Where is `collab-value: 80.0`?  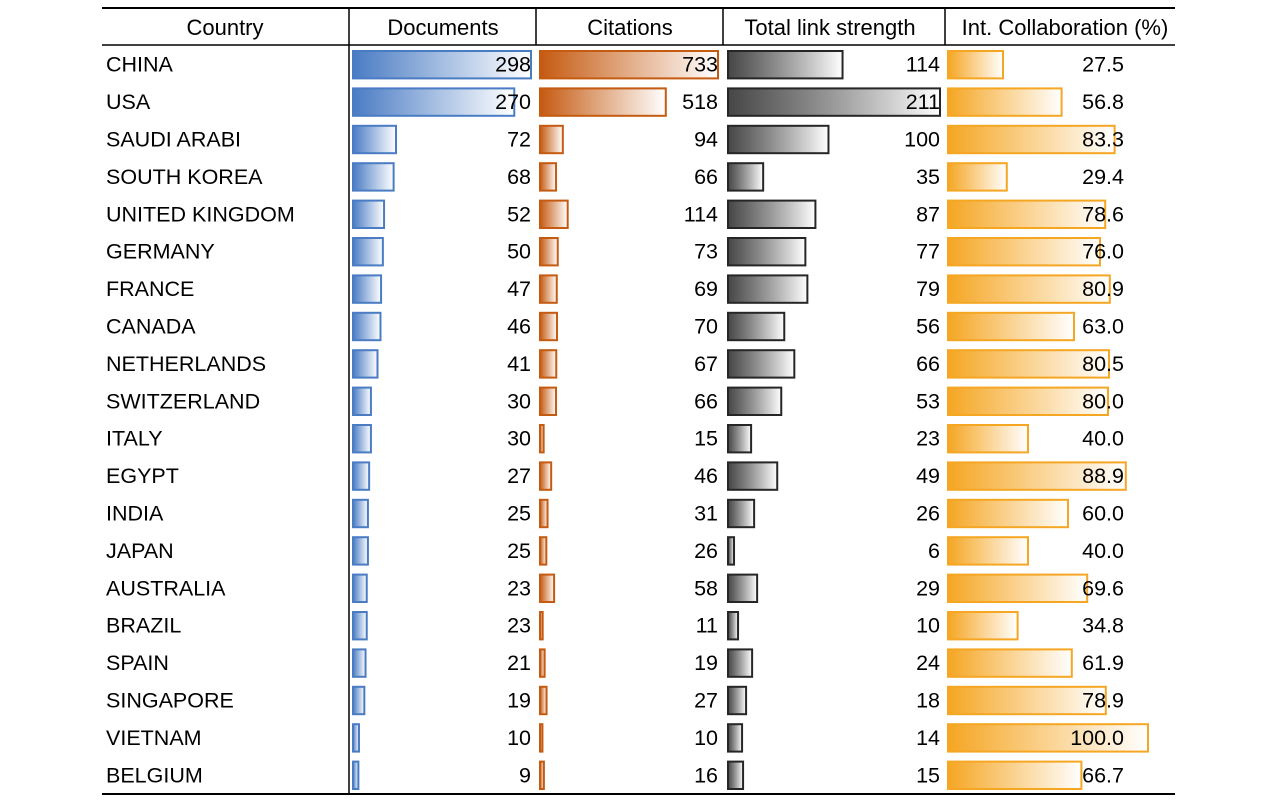
collab-value: 80.0 is located at coordinates (1103, 401).